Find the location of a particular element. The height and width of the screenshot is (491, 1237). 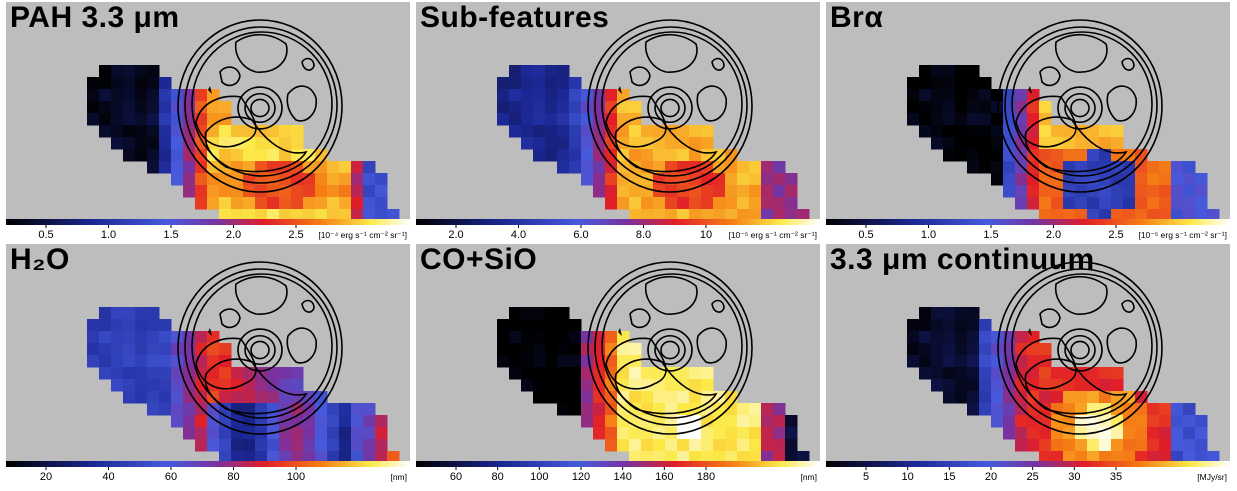

colorbar-unit-label: [10⁻⁵ erg s⁻¹ cm⁻² sr⁻¹] is located at coordinates (1182, 235).